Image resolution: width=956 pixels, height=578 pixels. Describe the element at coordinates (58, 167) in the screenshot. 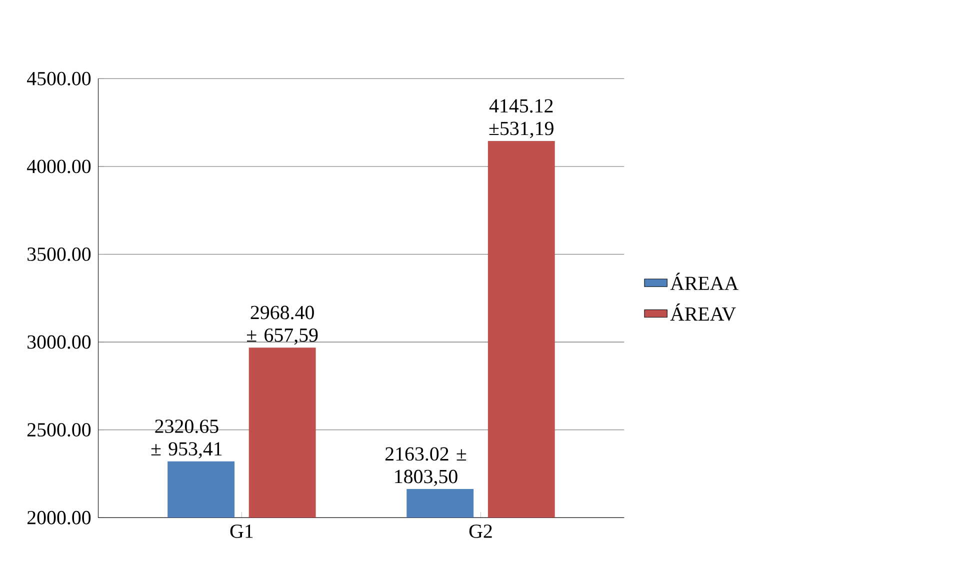

I see `y-tick-label: 4000.00` at that location.